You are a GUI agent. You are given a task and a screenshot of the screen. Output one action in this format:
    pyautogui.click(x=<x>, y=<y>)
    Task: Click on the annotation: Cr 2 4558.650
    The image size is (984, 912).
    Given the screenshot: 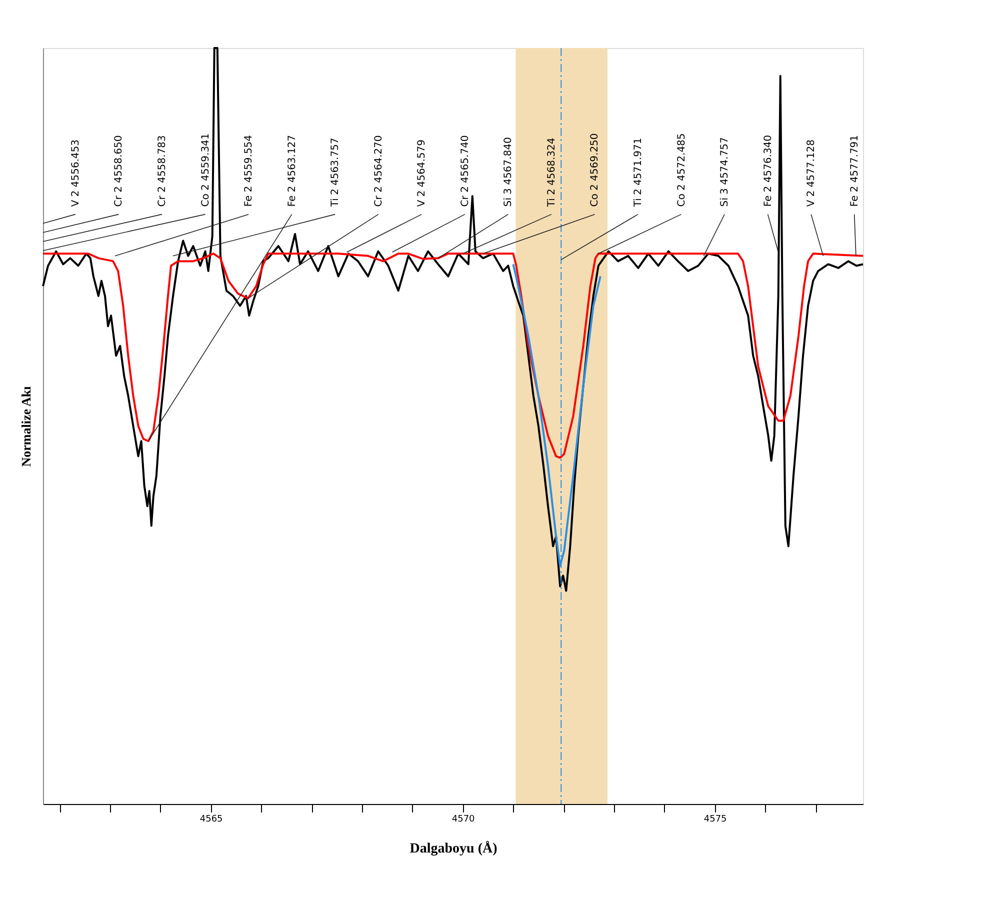 What is the action you would take?
    pyautogui.click(x=119, y=171)
    